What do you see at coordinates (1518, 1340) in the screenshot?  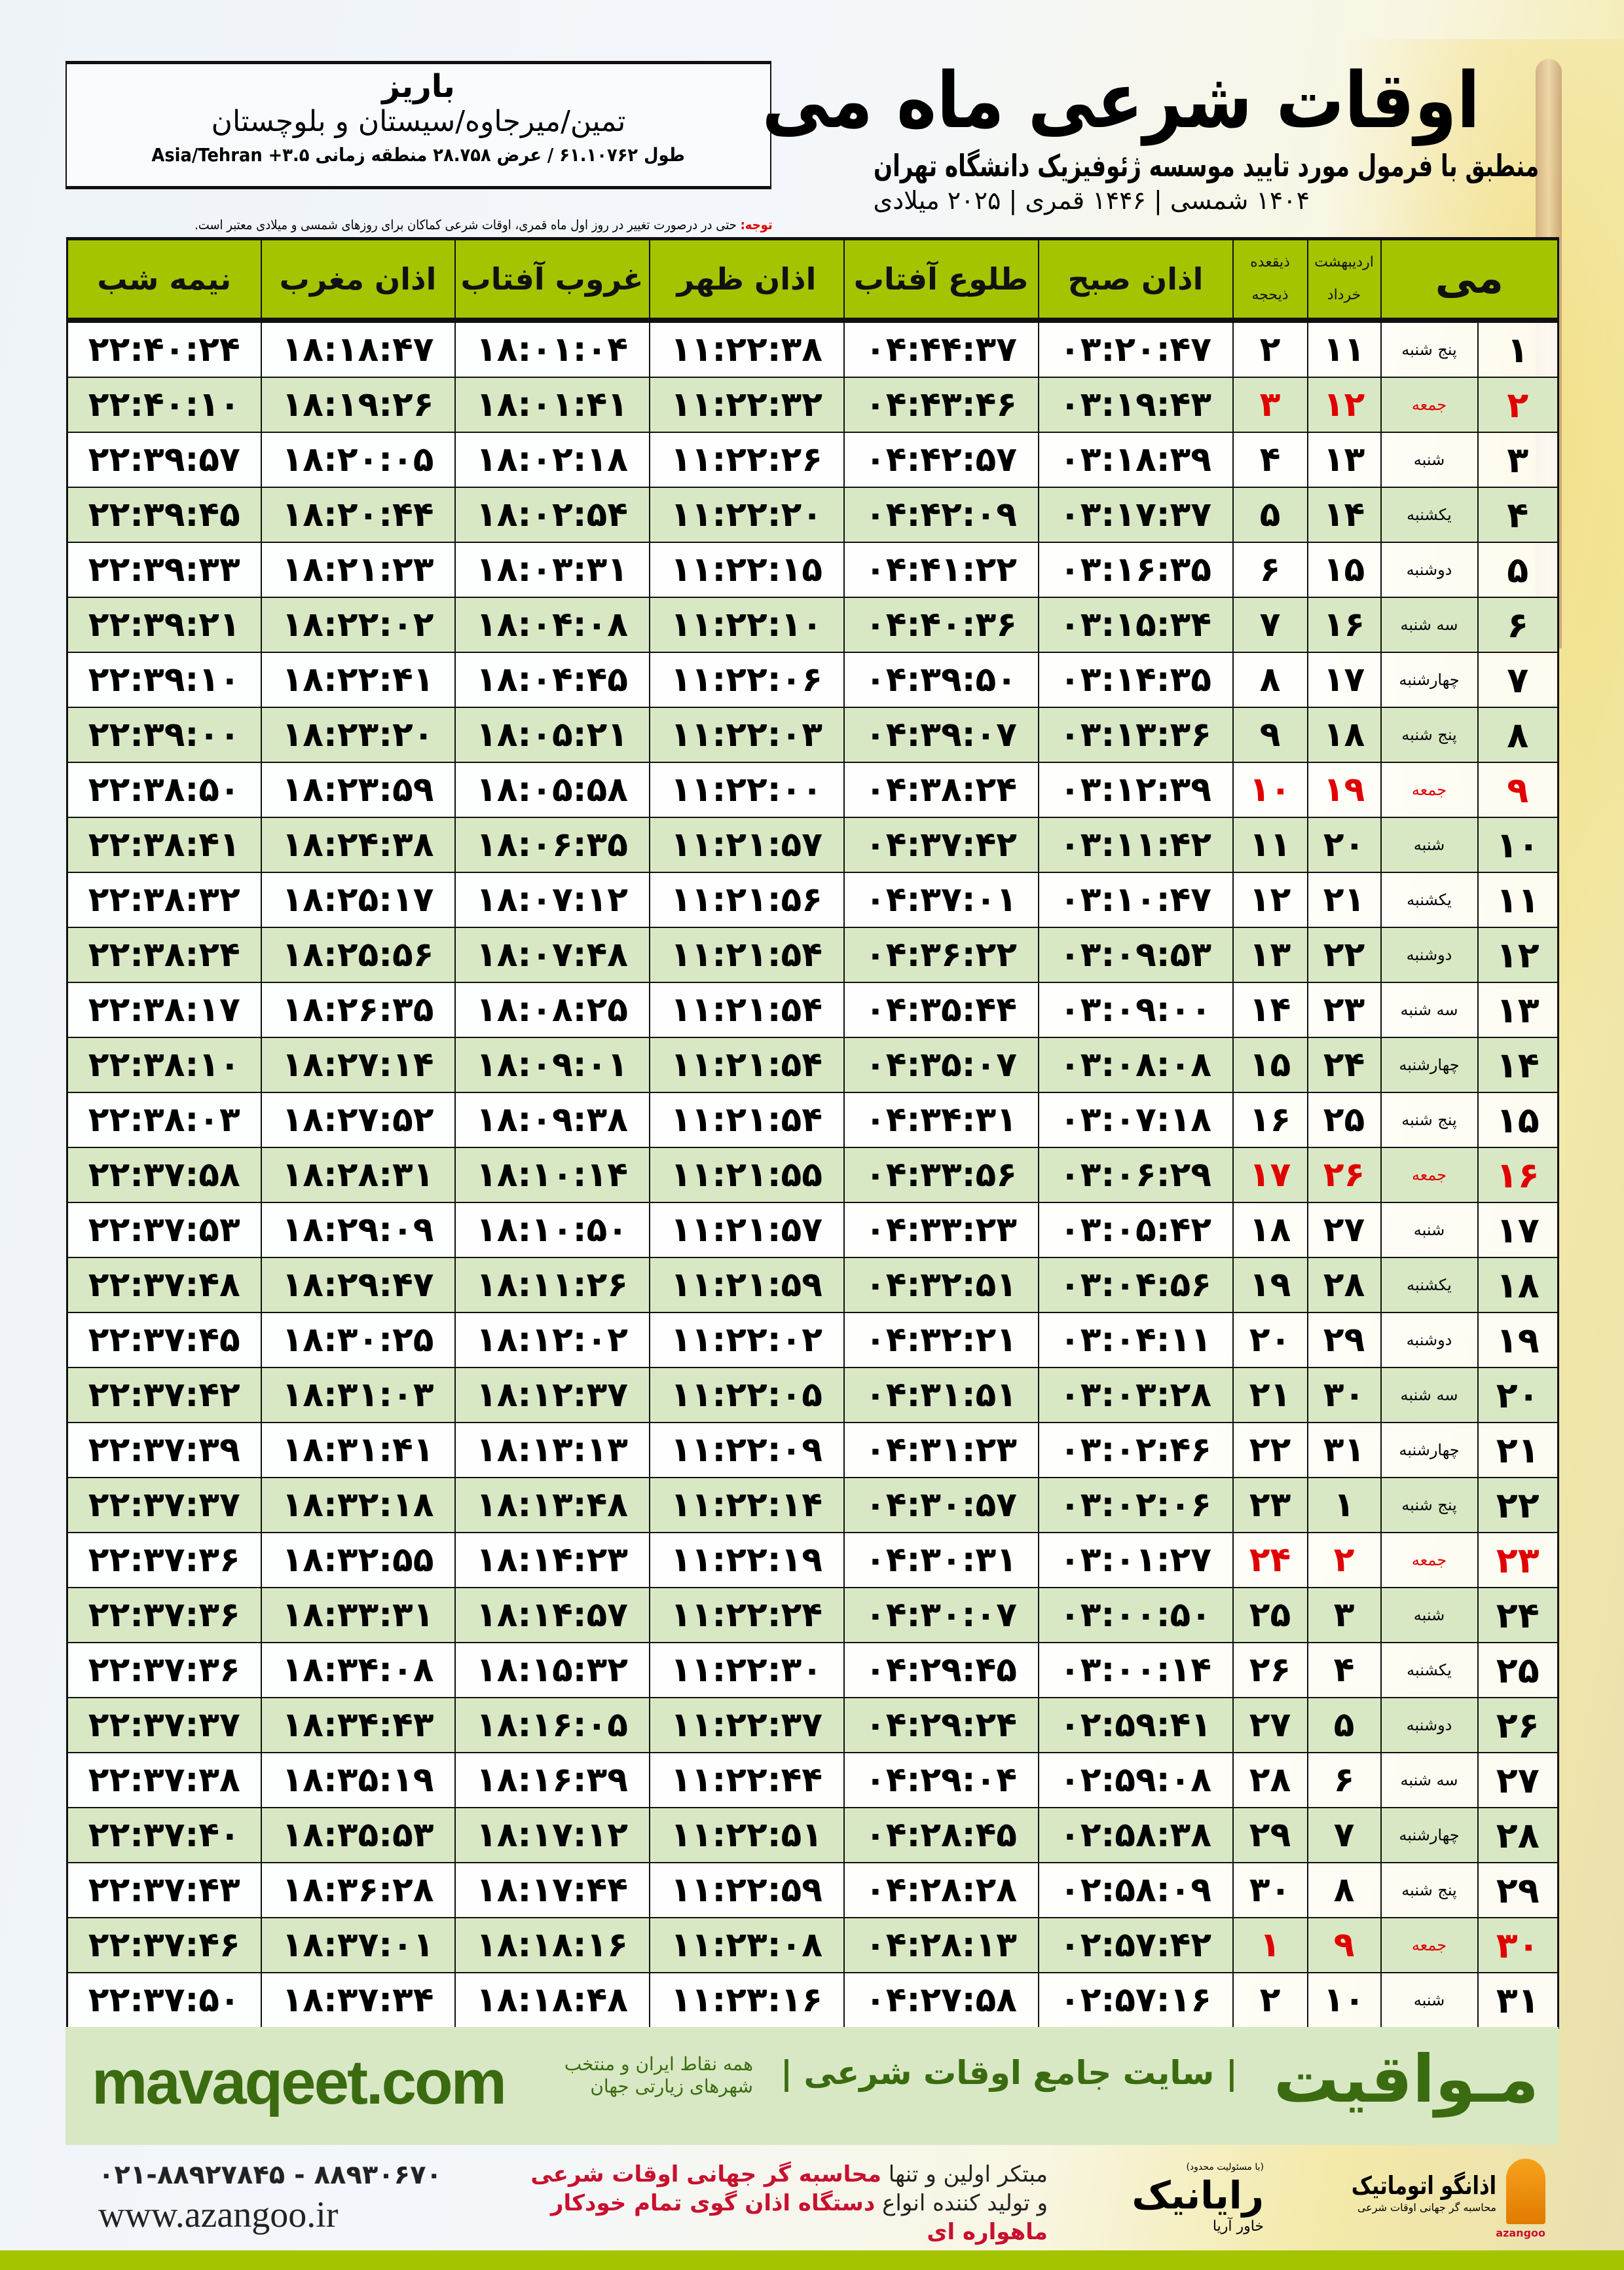 I see `cell-day: ۱۹` at bounding box center [1518, 1340].